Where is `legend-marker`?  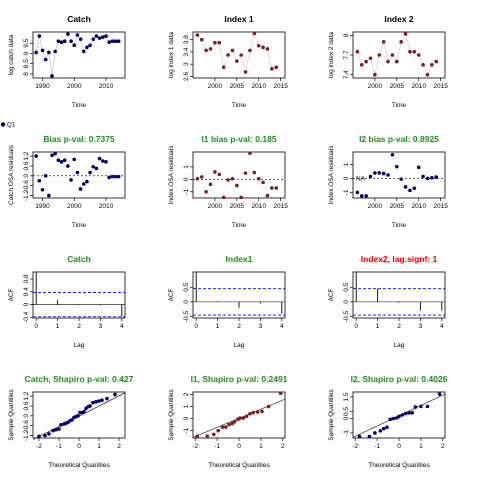 legend-marker is located at coordinates (3, 124).